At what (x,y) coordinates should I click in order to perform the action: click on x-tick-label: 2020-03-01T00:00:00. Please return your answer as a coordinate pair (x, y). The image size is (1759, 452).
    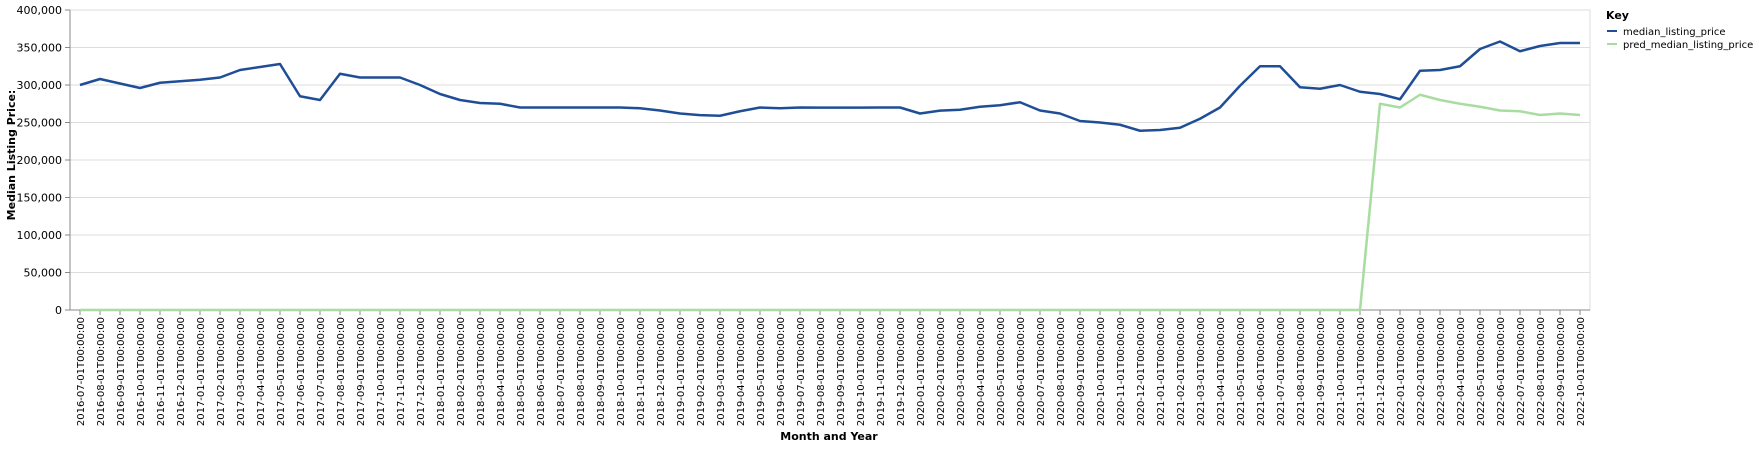
    Looking at the image, I should click on (961, 371).